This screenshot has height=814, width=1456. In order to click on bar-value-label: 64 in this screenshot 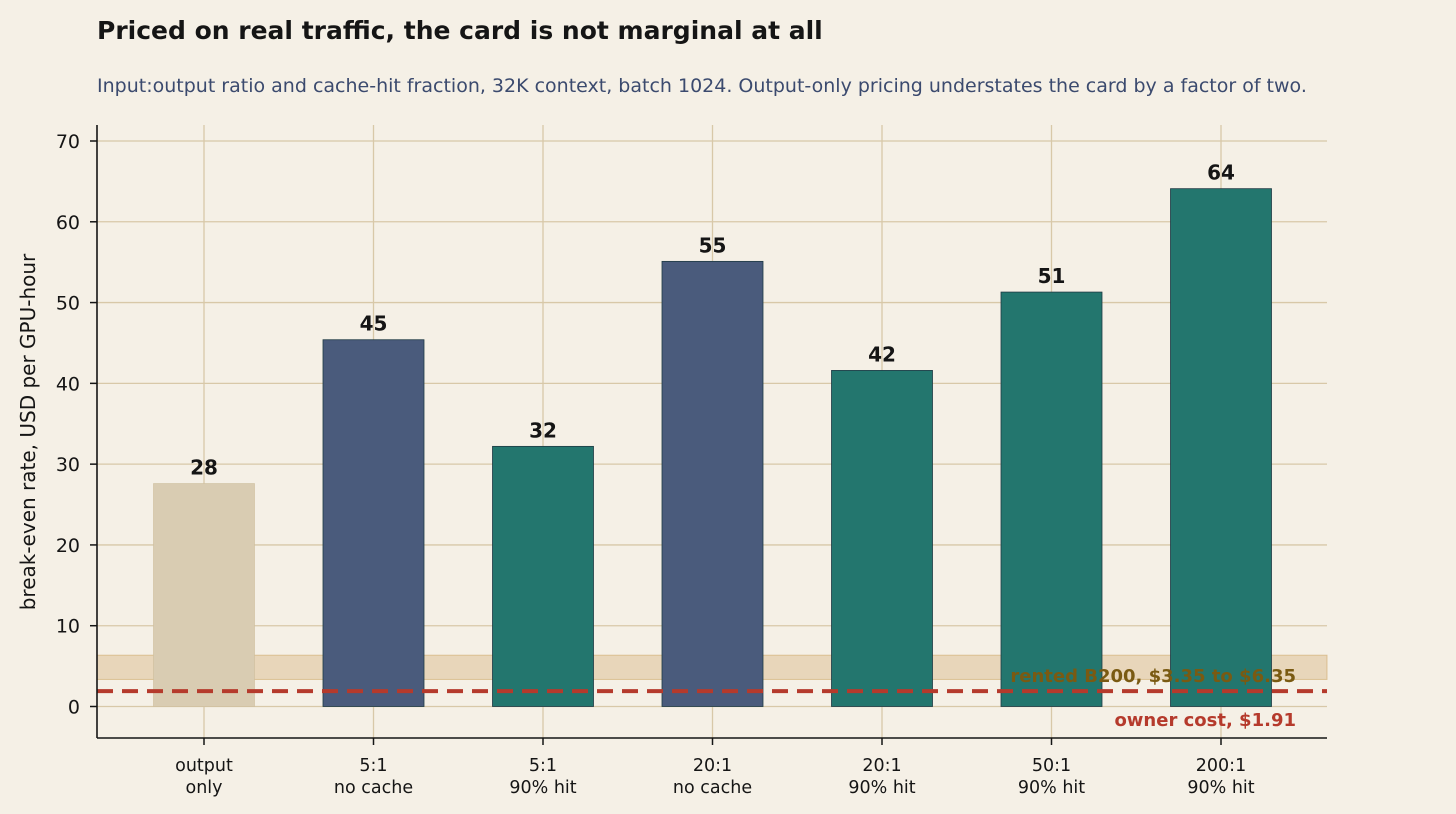, I will do `click(1221, 173)`.